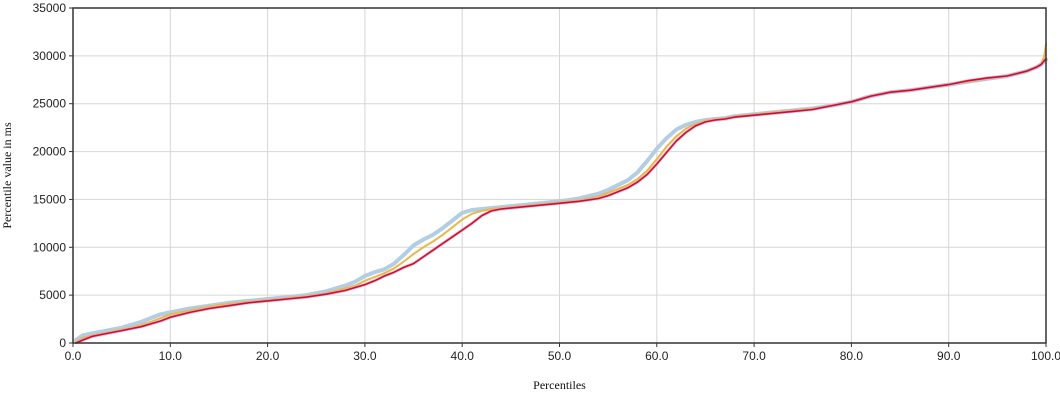 Image resolution: width=1060 pixels, height=400 pixels. I want to click on y-tick-label: 30000, so click(50, 56).